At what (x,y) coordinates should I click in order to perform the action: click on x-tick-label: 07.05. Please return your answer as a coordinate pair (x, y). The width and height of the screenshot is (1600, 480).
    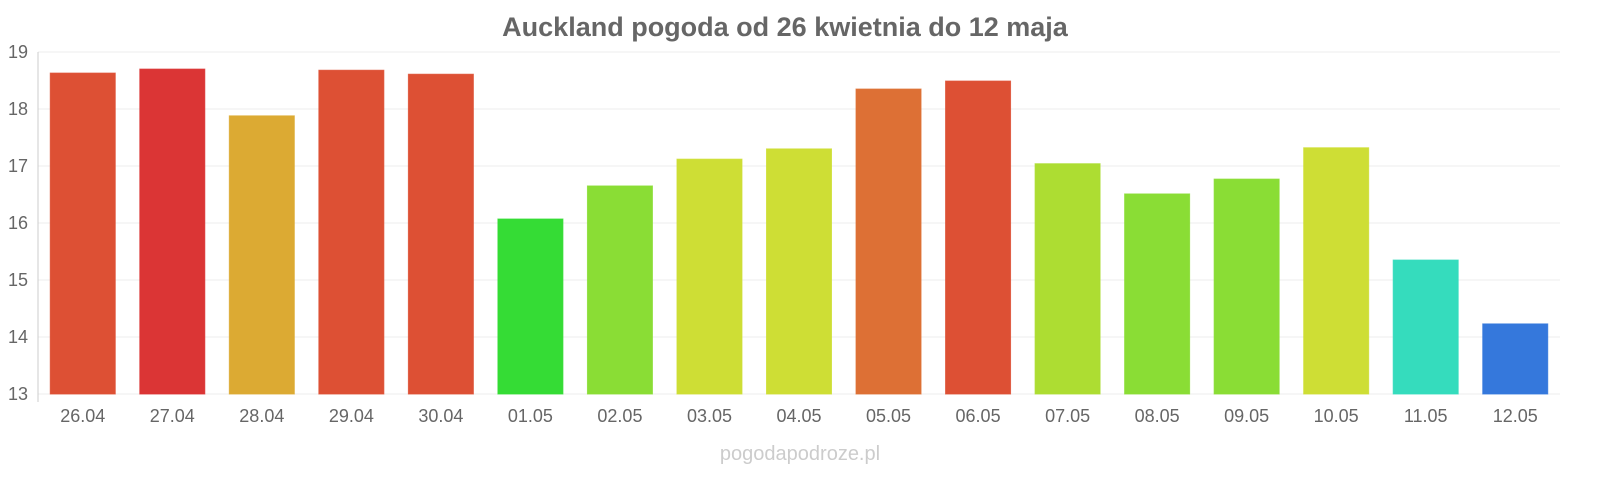
    Looking at the image, I should click on (1067, 416).